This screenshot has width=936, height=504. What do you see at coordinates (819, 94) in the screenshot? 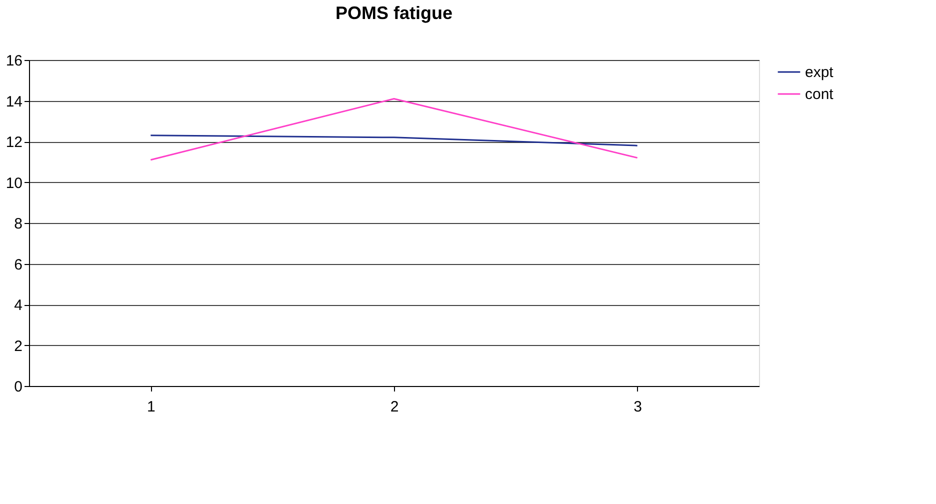
I see `legend-label: cont` at bounding box center [819, 94].